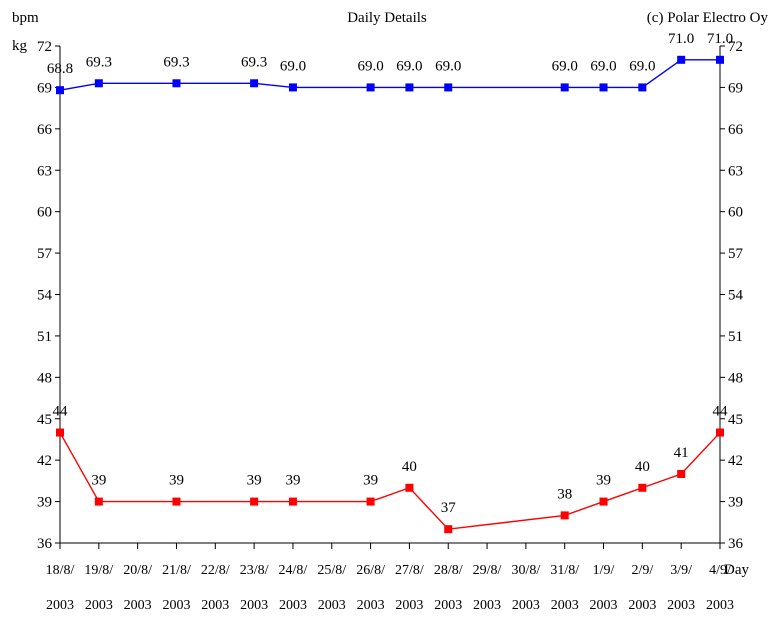 The width and height of the screenshot is (774, 619). What do you see at coordinates (44, 337) in the screenshot?
I see `left-y-tick-label: 51` at bounding box center [44, 337].